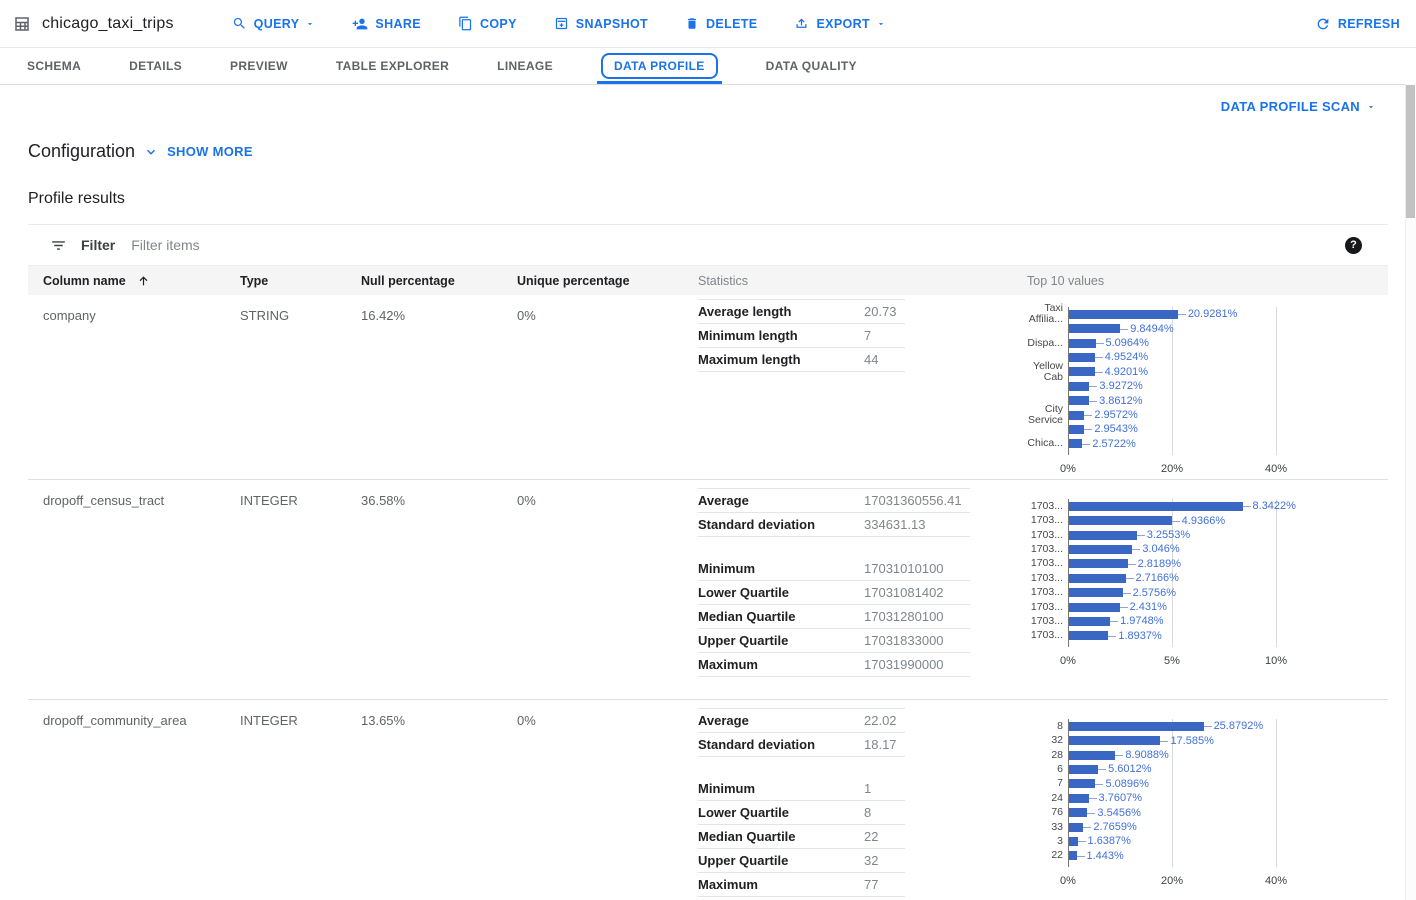 Image resolution: width=1416 pixels, height=900 pixels. What do you see at coordinates (1353, 245) in the screenshot?
I see `help-icon: ?` at bounding box center [1353, 245].